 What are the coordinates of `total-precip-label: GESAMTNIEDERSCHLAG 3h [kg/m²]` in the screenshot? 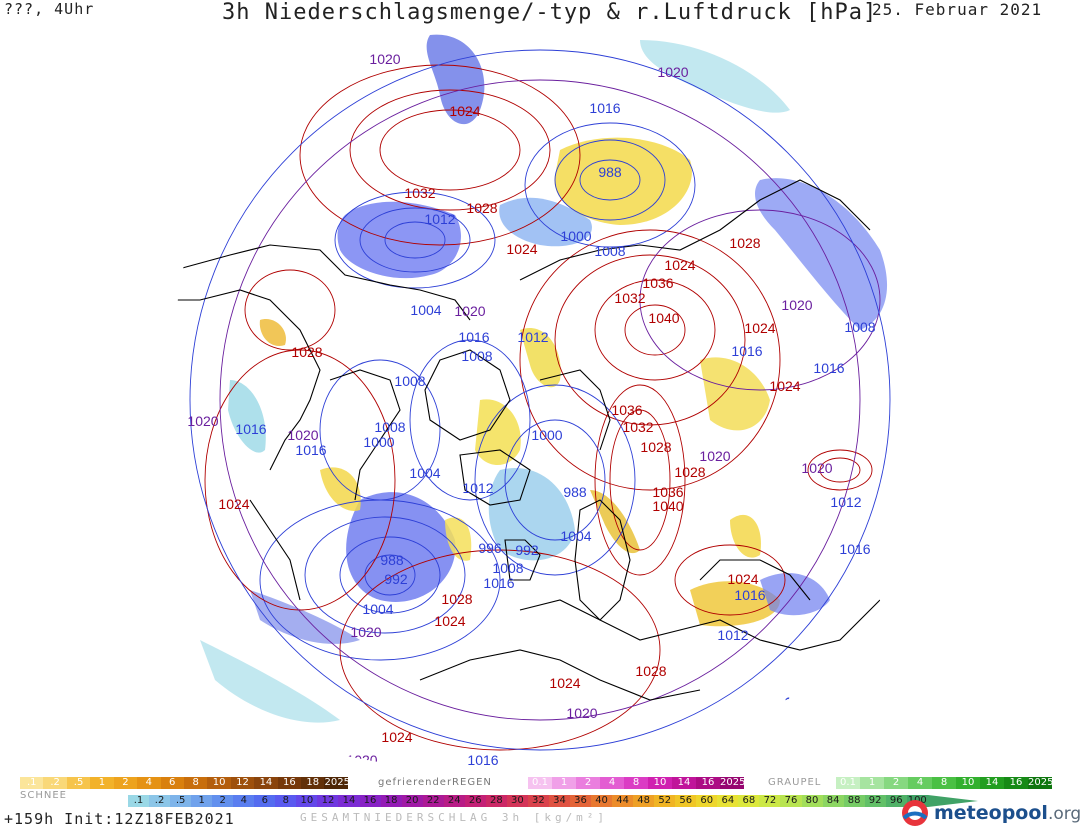 It's located at (454, 817).